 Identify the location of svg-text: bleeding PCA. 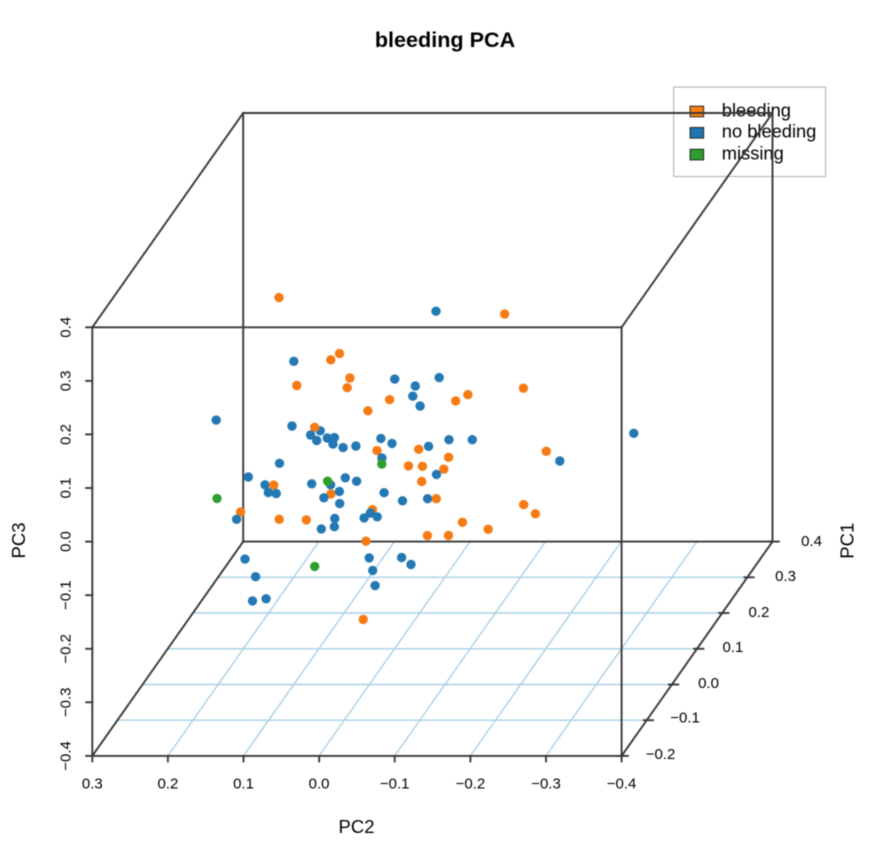
(445, 39).